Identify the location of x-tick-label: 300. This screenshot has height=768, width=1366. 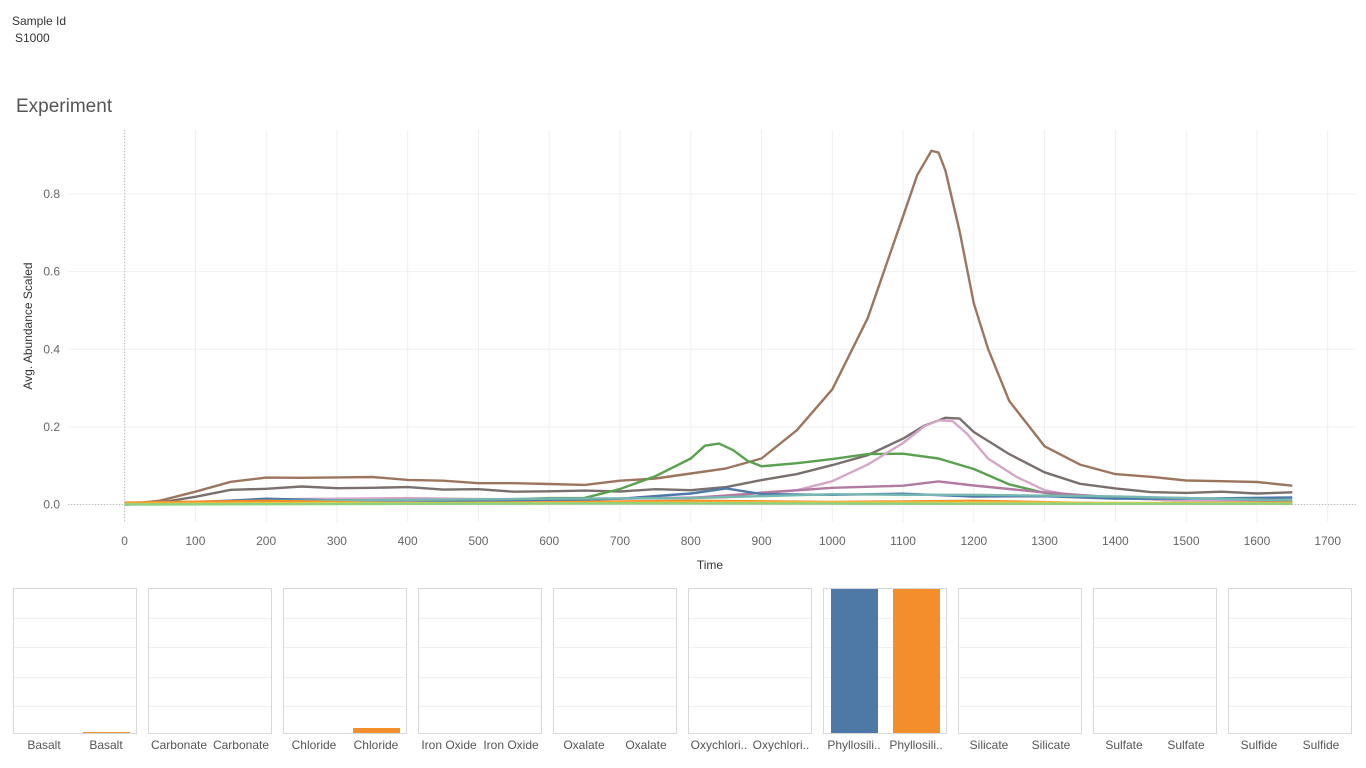
(337, 541).